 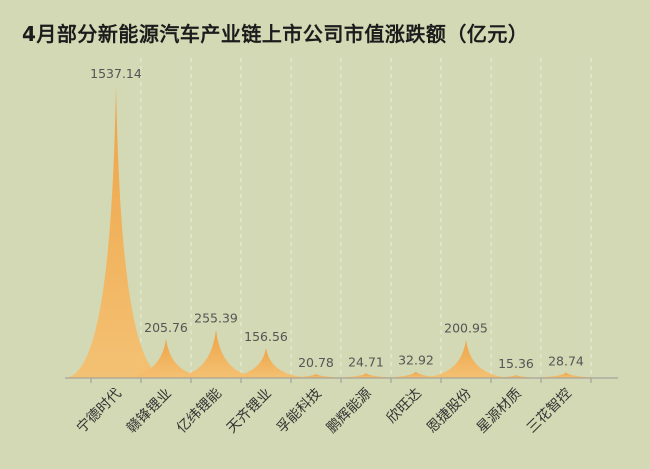 What do you see at coordinates (349, 411) in the screenshot?
I see `category-label-6: 鹏辉能源` at bounding box center [349, 411].